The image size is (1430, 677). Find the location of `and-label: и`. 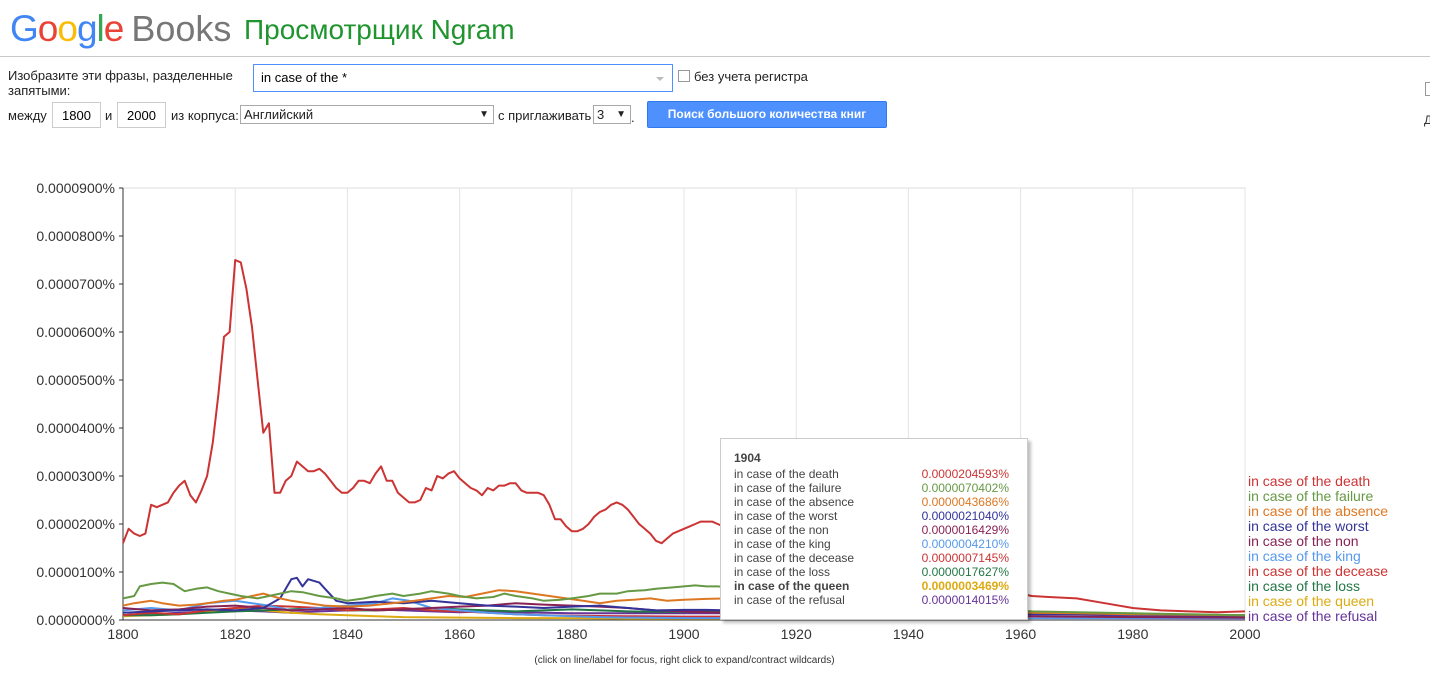

and-label: и is located at coordinates (109, 115).